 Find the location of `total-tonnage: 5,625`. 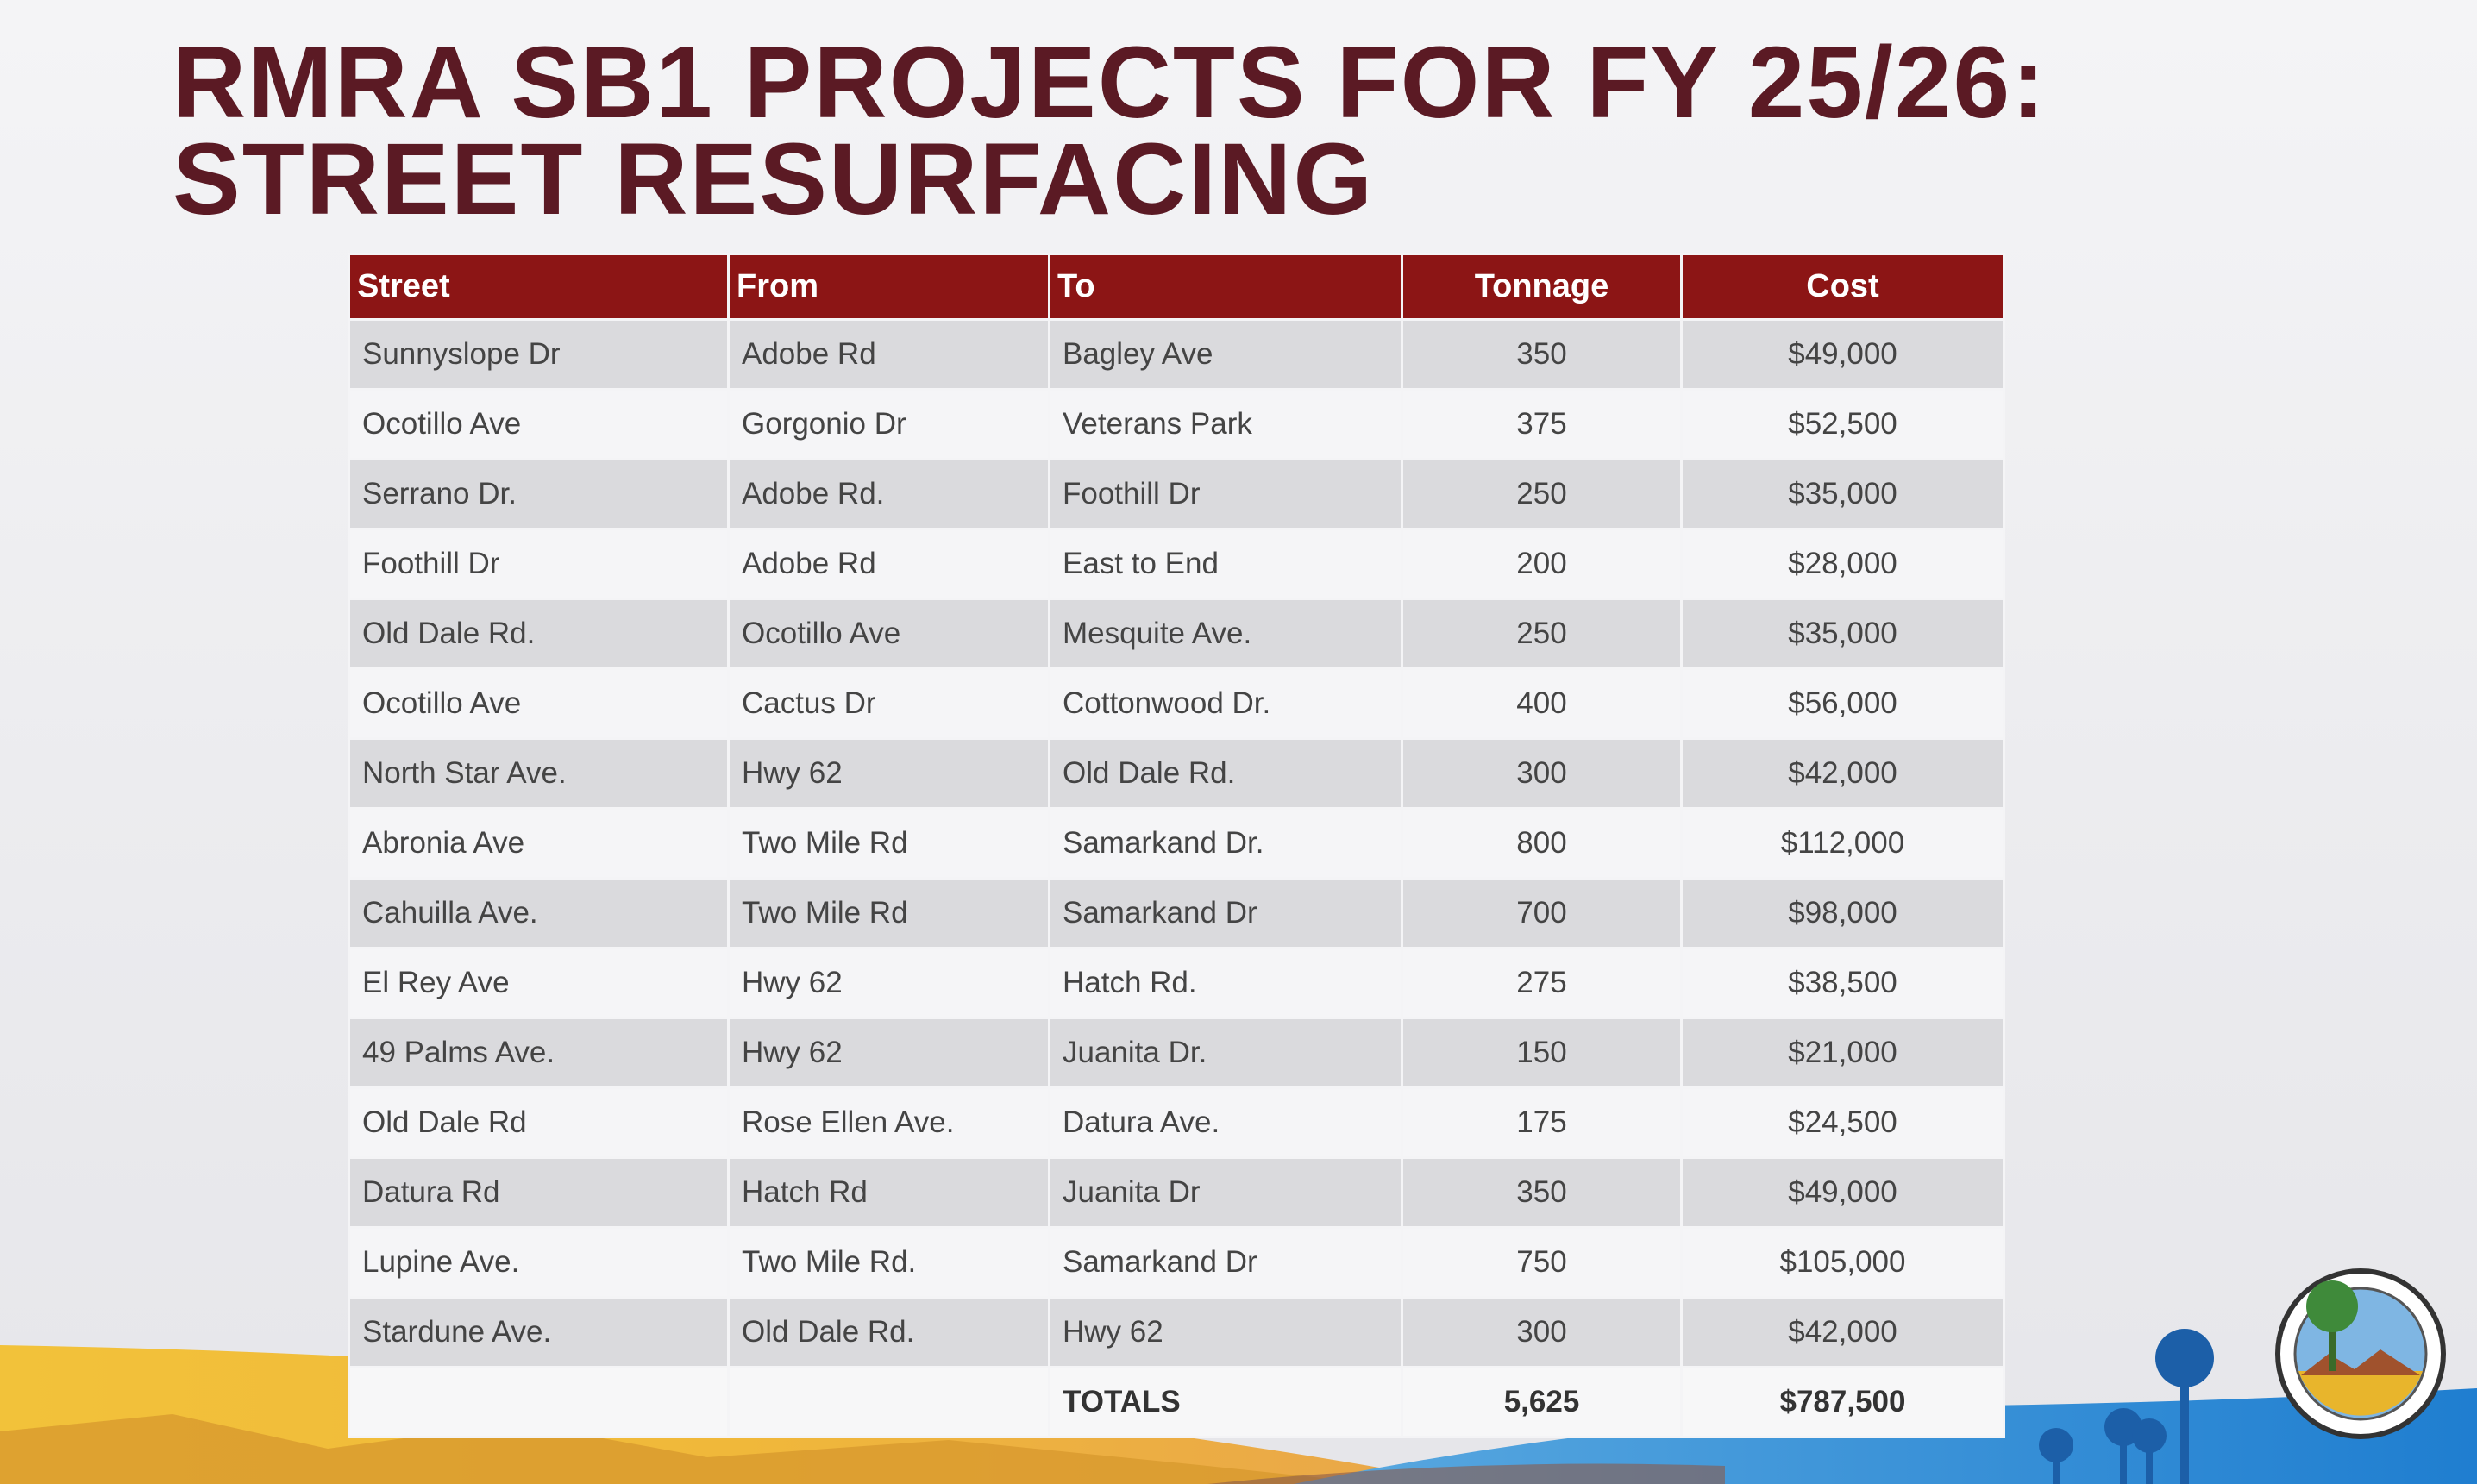

total-tonnage: 5,625 is located at coordinates (1542, 1402).